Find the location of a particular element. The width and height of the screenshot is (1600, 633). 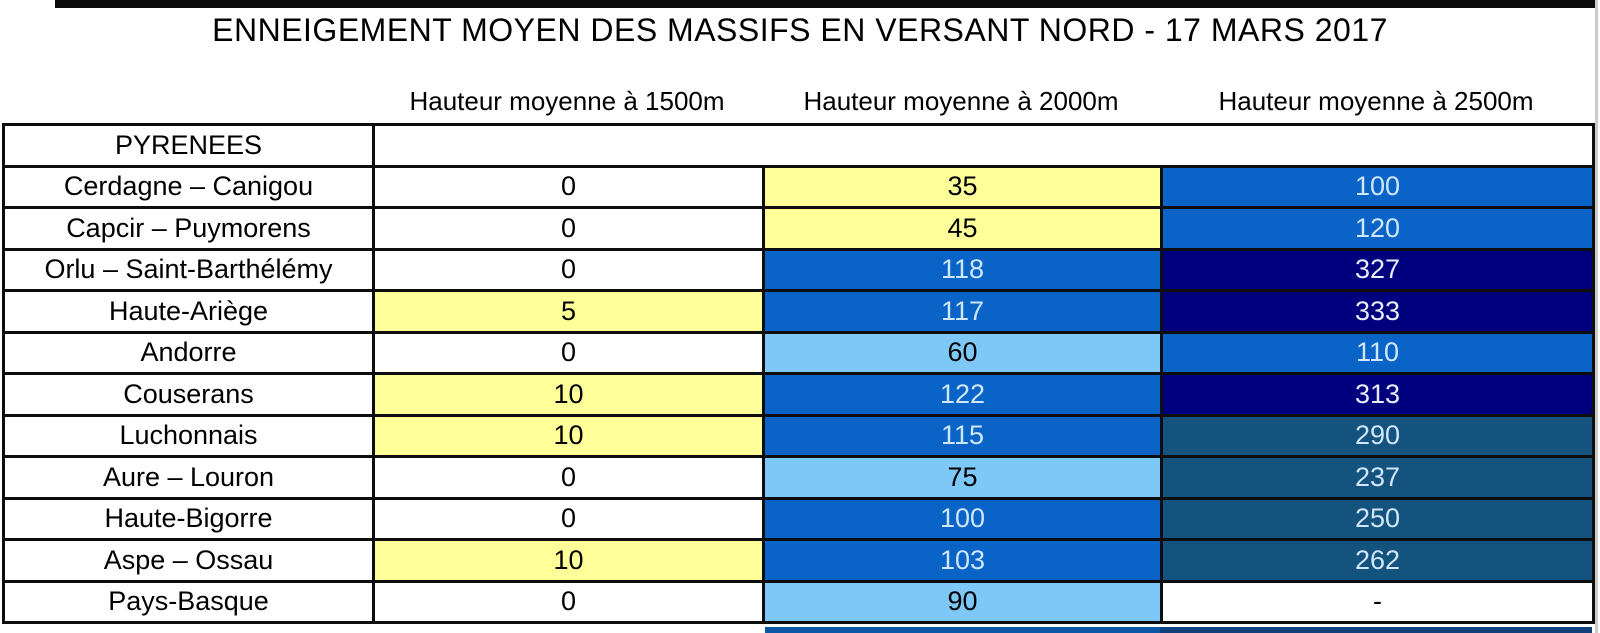

table-row: Cerdagne – Canigou 0 35 100 is located at coordinates (798, 186).